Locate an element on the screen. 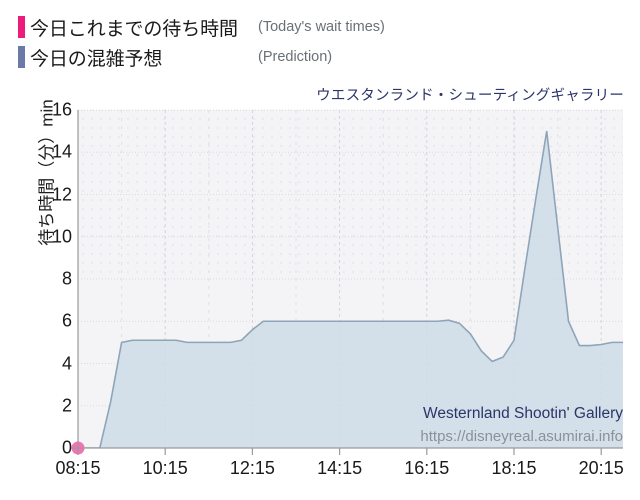 The width and height of the screenshot is (640, 500). y-tick-label: 4 is located at coordinates (66, 363).